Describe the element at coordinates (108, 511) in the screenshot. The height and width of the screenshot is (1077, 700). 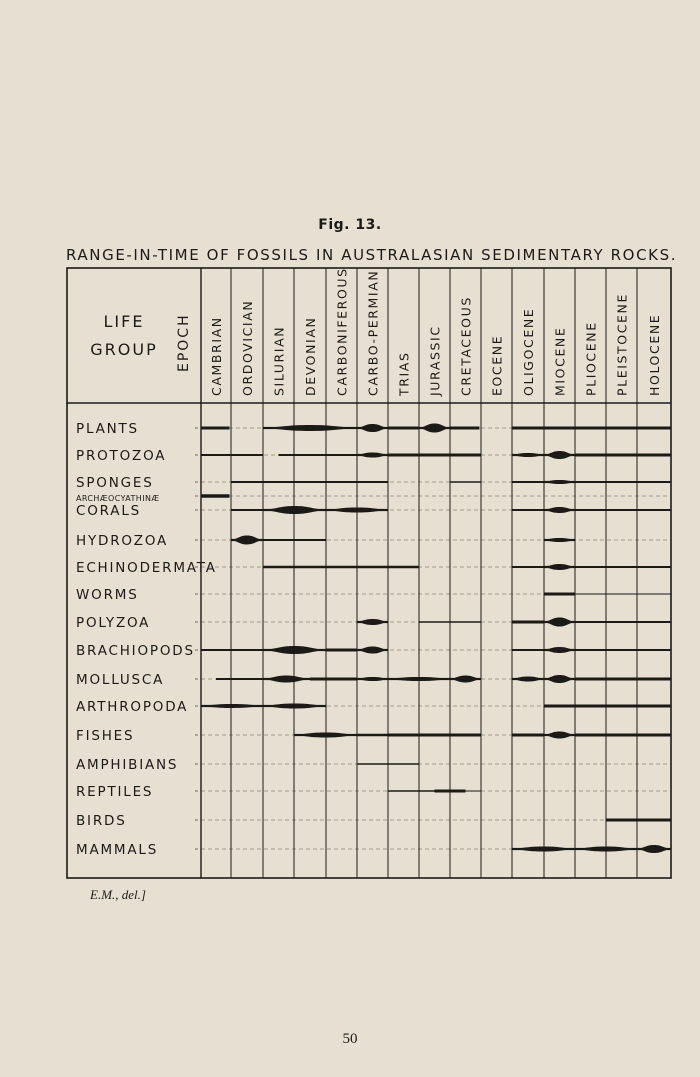
I see `group-label: CORALS` at that location.